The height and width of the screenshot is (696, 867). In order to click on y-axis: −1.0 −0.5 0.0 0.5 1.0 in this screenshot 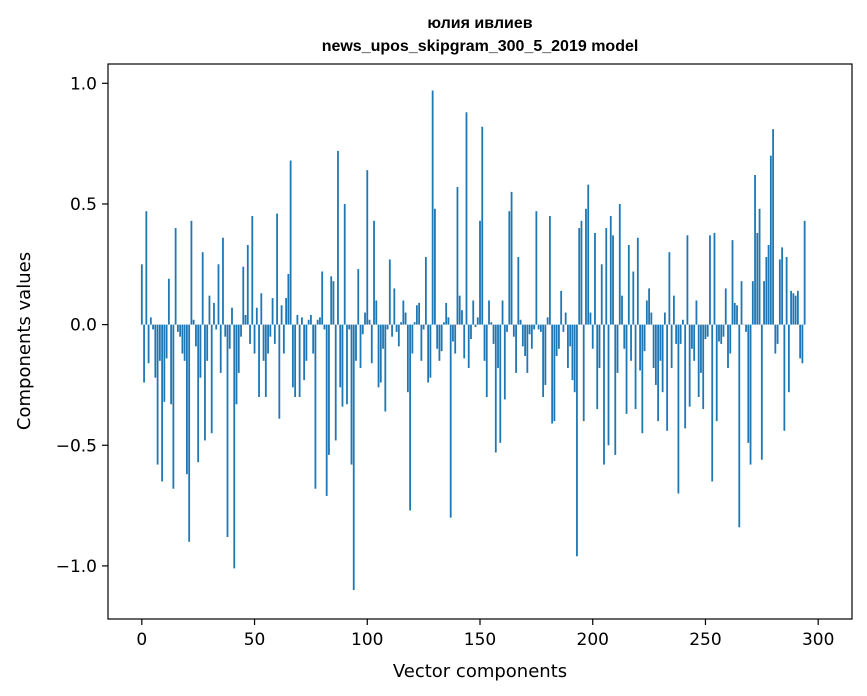, I will do `click(82, 325)`.